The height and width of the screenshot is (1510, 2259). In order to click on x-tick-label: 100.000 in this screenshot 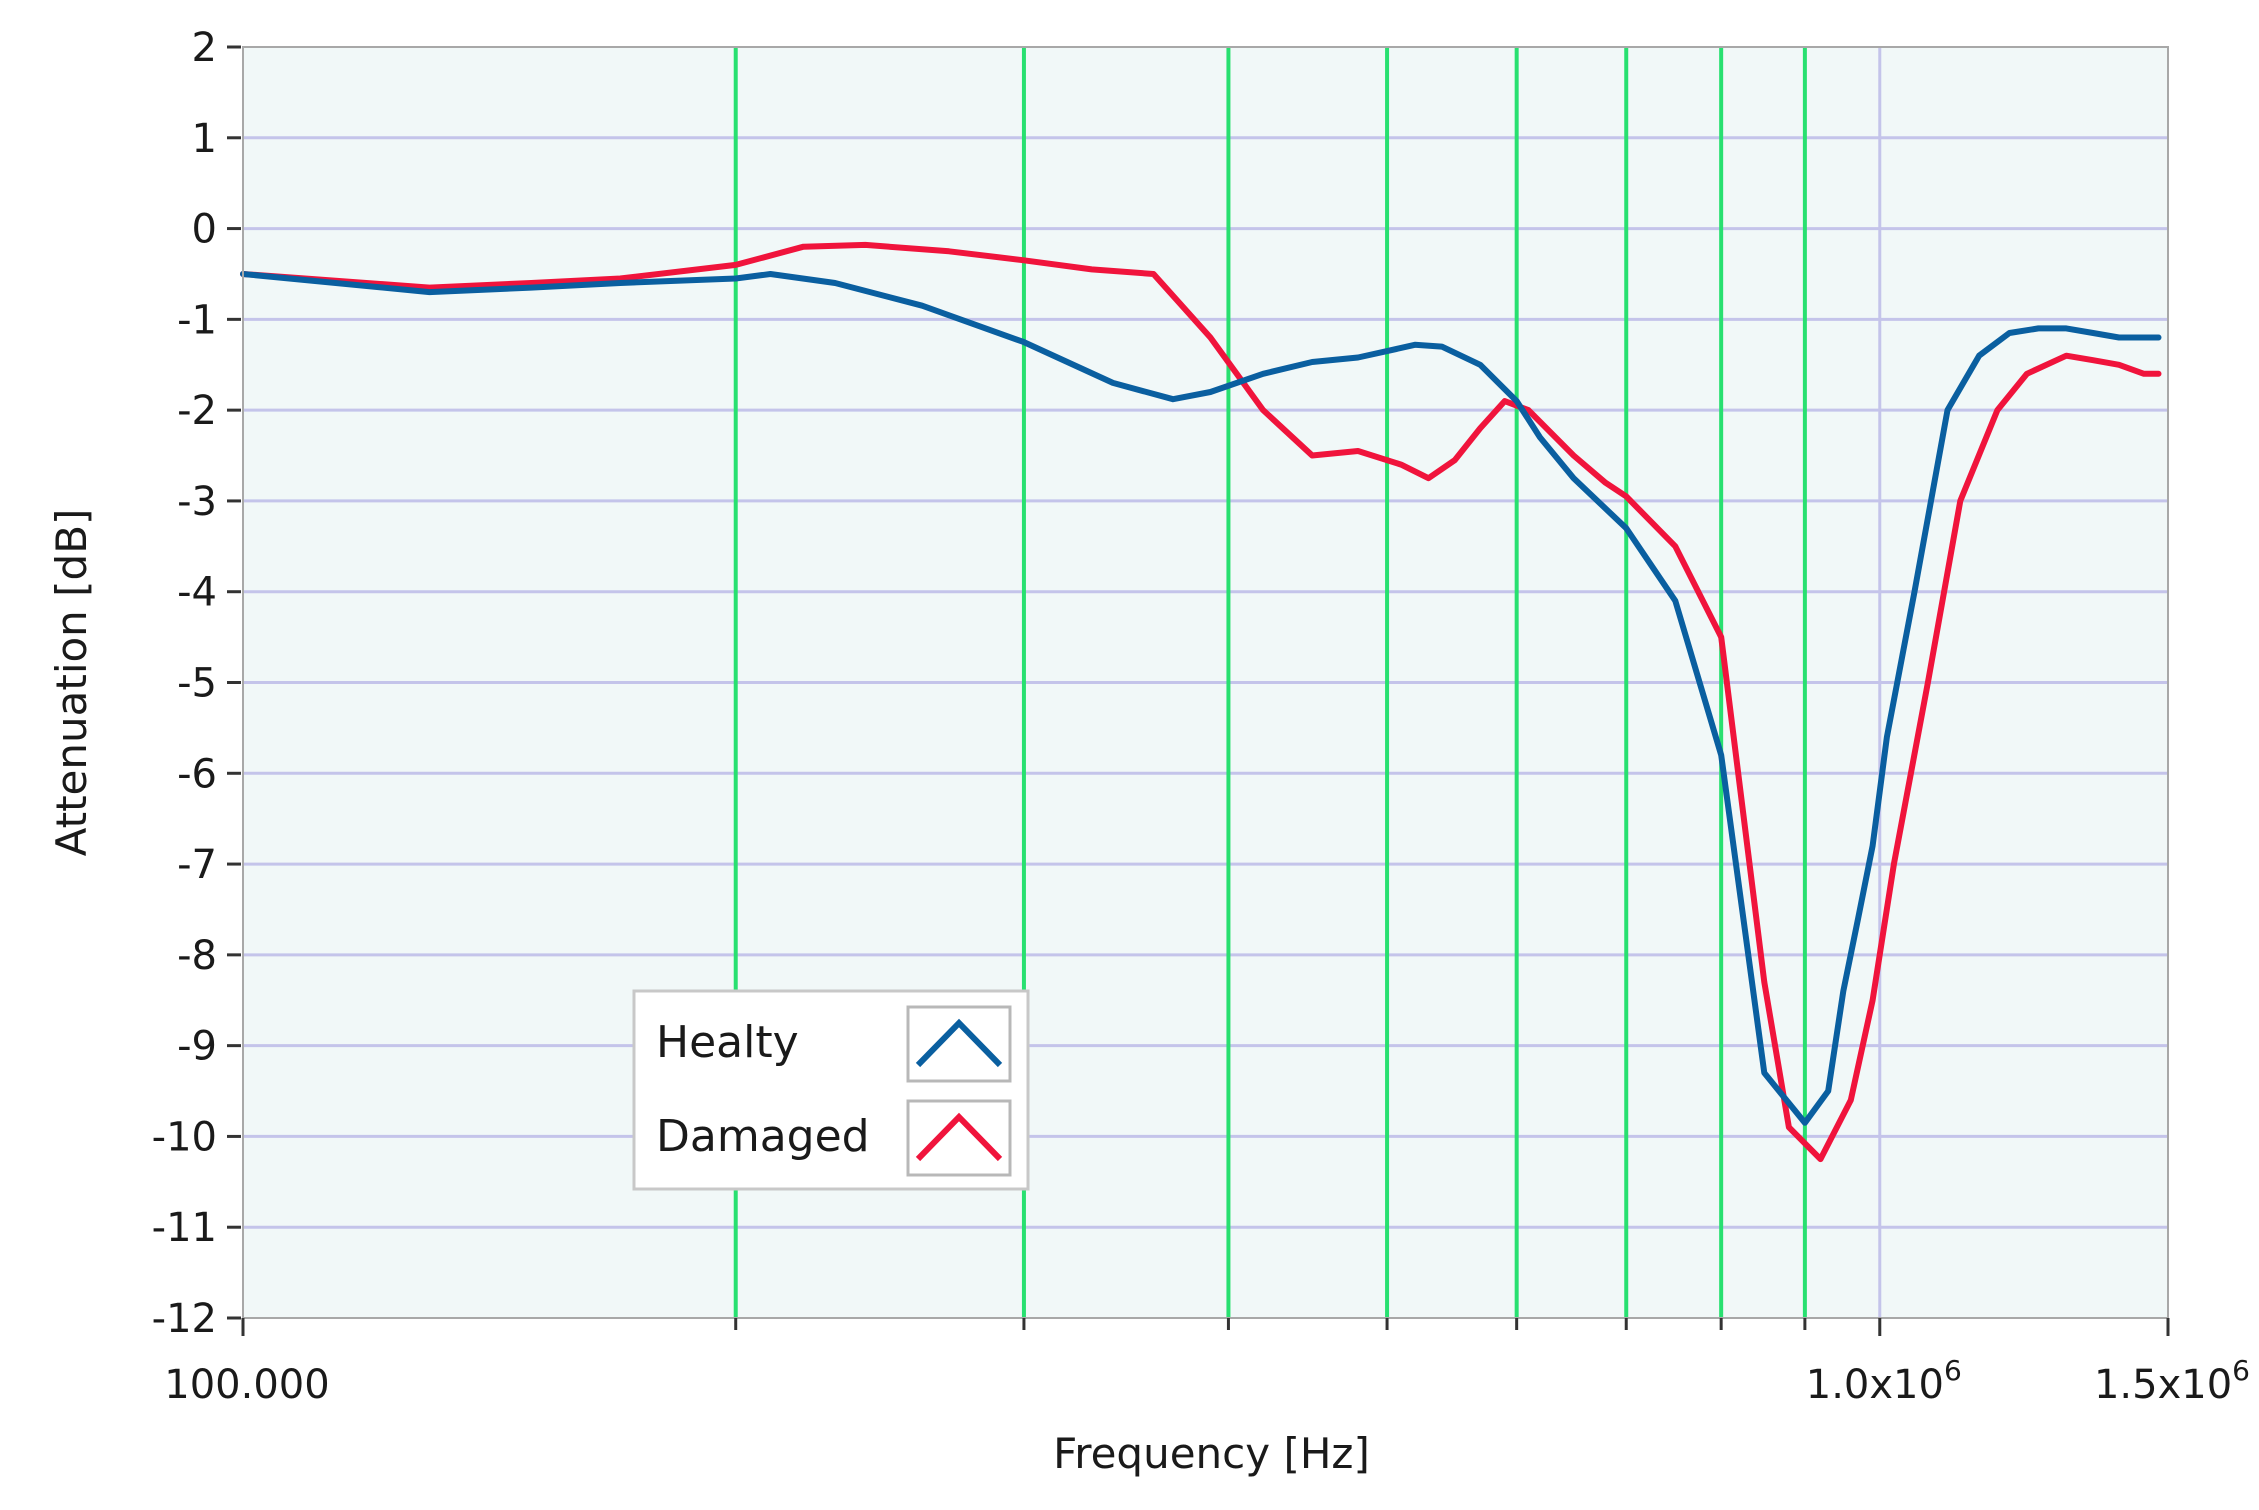, I will do `click(246, 1385)`.